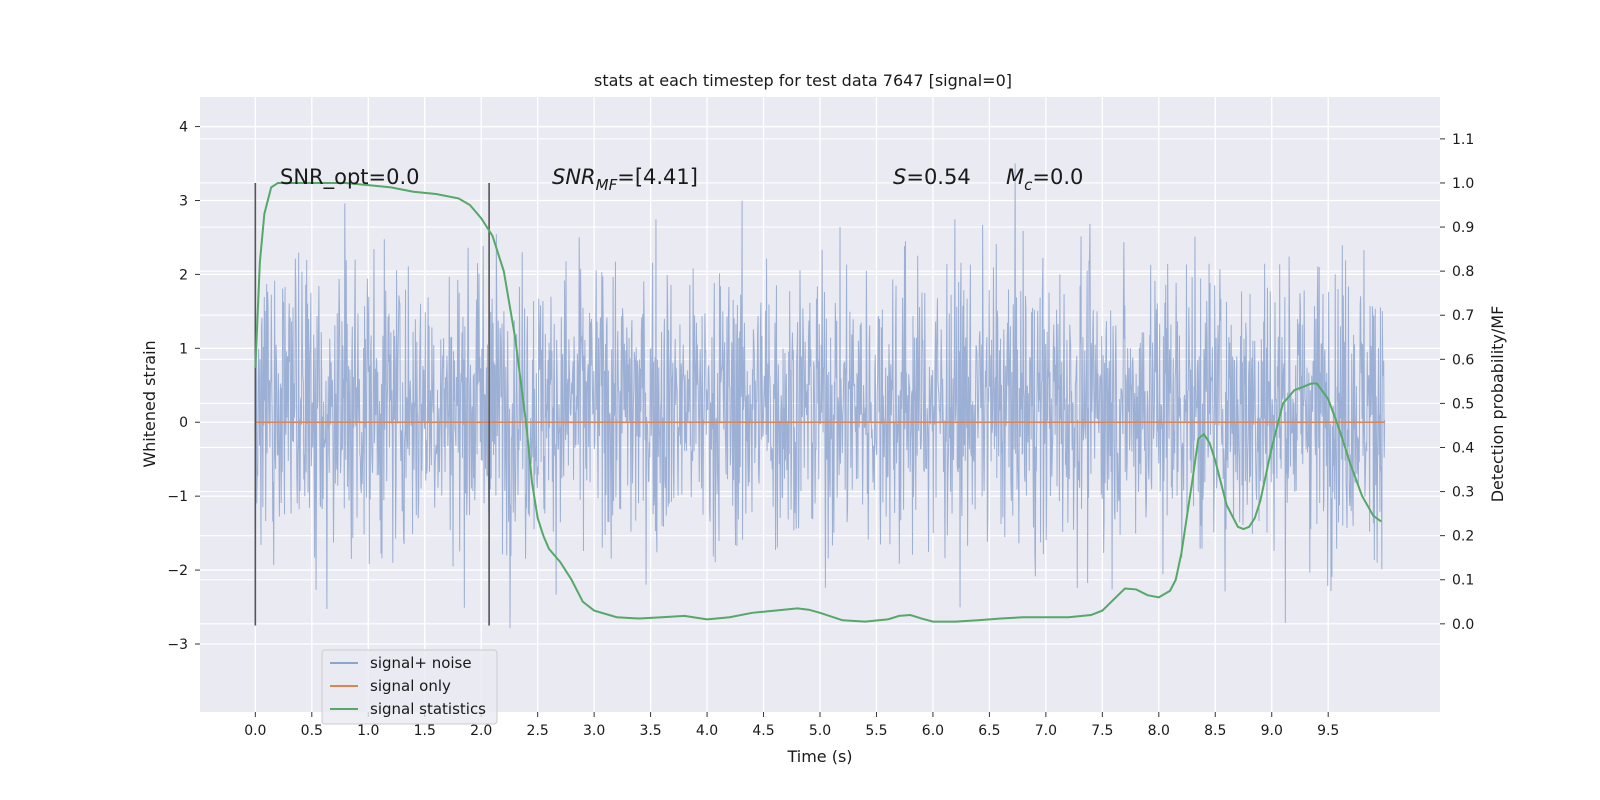  What do you see at coordinates (574, 177) in the screenshot?
I see `annotation-snr-mf-label: SNR` at bounding box center [574, 177].